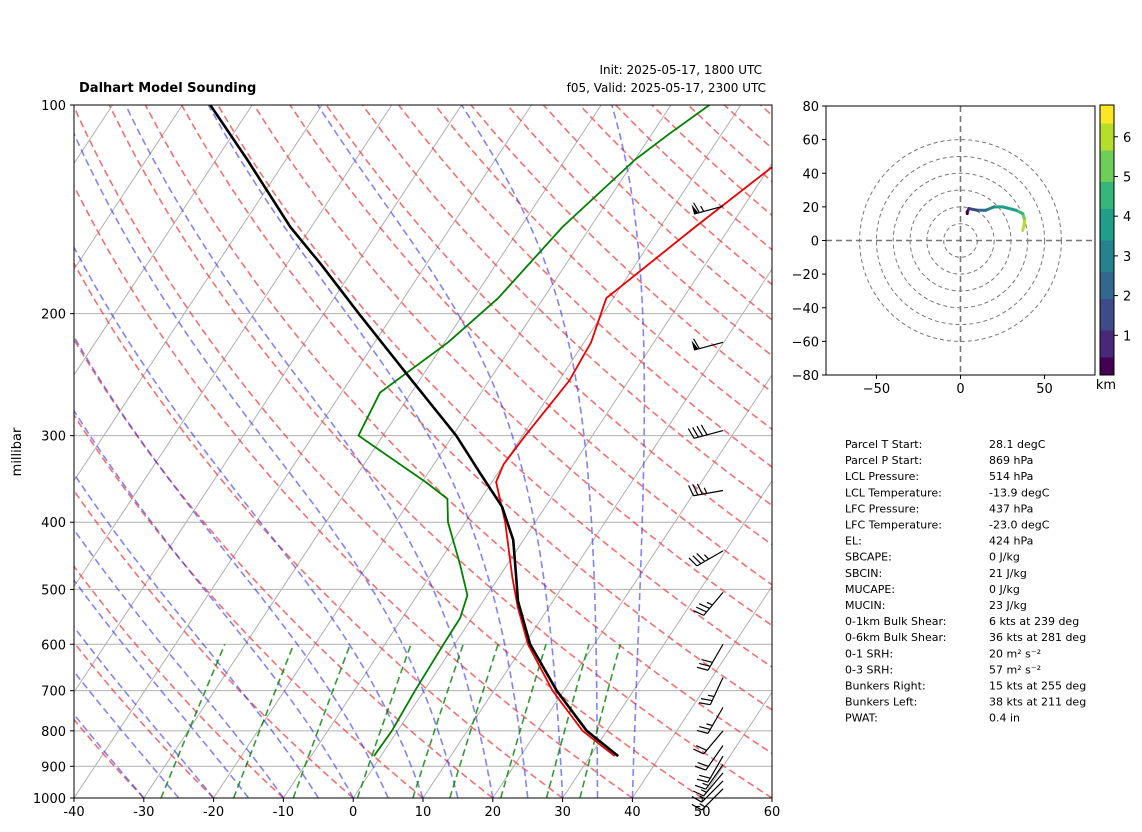 The width and height of the screenshot is (1142, 832). What do you see at coordinates (1015, 669) in the screenshot?
I see `parameter-value: 57 m² s⁻²` at bounding box center [1015, 669].